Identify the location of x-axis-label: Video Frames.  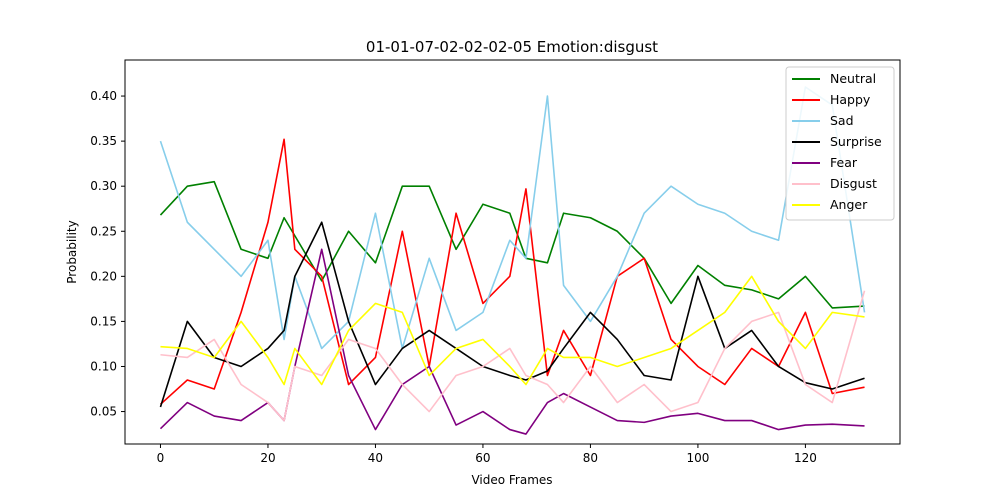
(511, 480).